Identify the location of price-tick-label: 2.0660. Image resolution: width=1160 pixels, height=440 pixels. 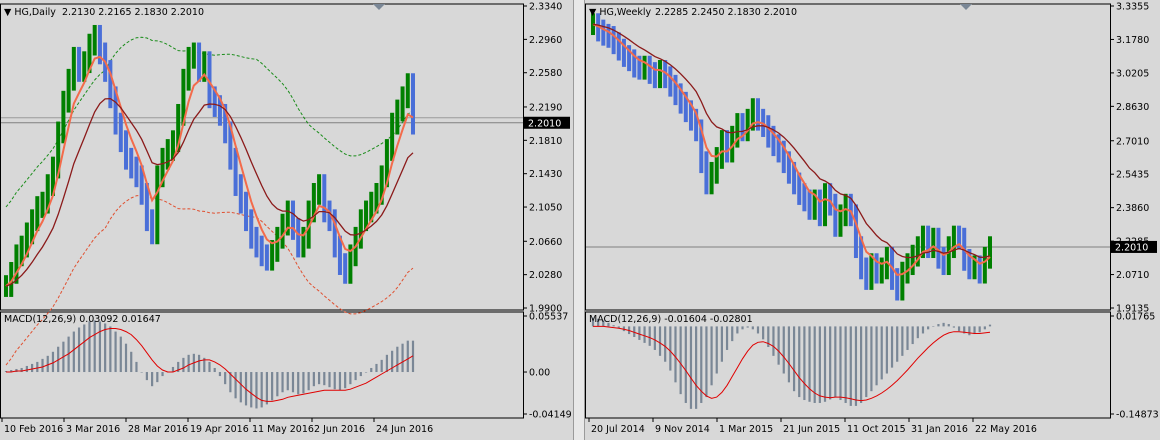
(545, 242).